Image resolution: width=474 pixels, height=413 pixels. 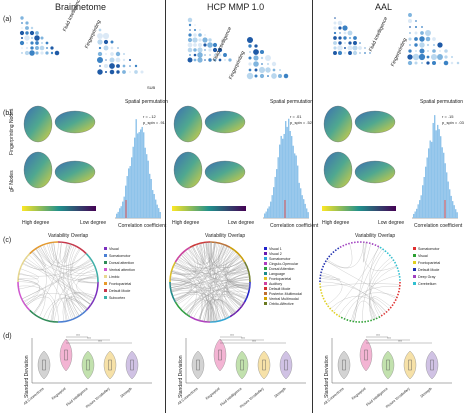 I want to click on legend-low: Low degree, so click(x=241, y=223).